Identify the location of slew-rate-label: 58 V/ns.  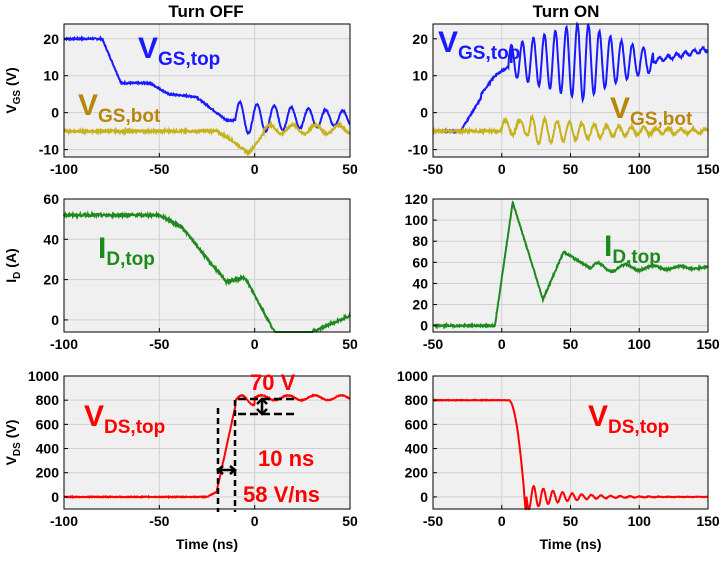
(281, 494).